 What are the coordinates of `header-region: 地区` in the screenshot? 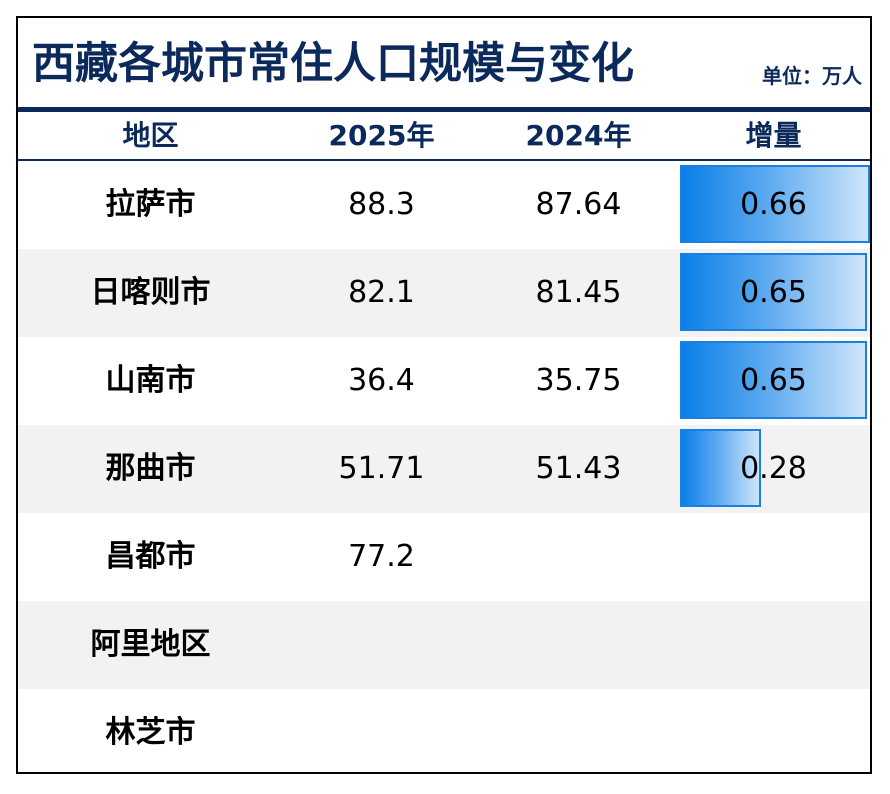 It's located at (150, 135).